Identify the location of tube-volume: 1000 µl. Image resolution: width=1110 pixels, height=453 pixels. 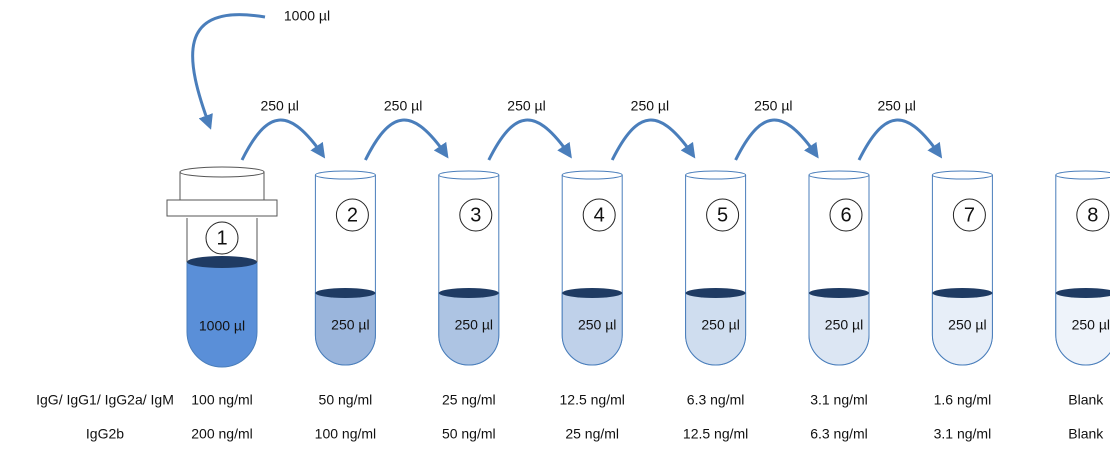
(222, 326).